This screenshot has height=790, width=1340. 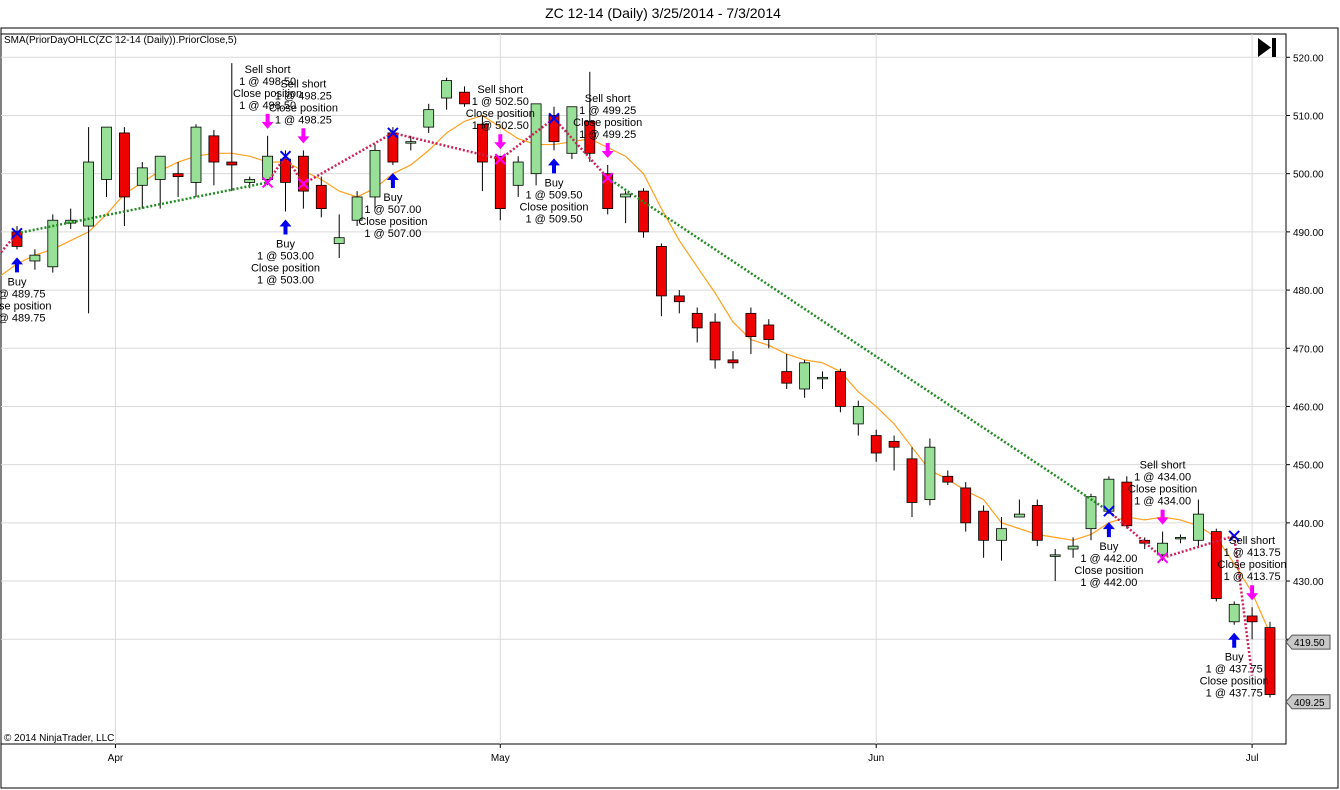 What do you see at coordinates (1308, 291) in the screenshot?
I see `y-tick-label: 480.00` at bounding box center [1308, 291].